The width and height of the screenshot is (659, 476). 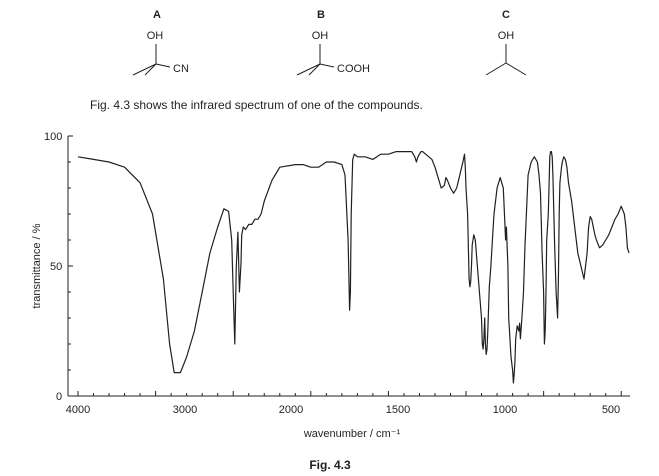 I want to click on structure-c: C OH, so click(x=506, y=42).